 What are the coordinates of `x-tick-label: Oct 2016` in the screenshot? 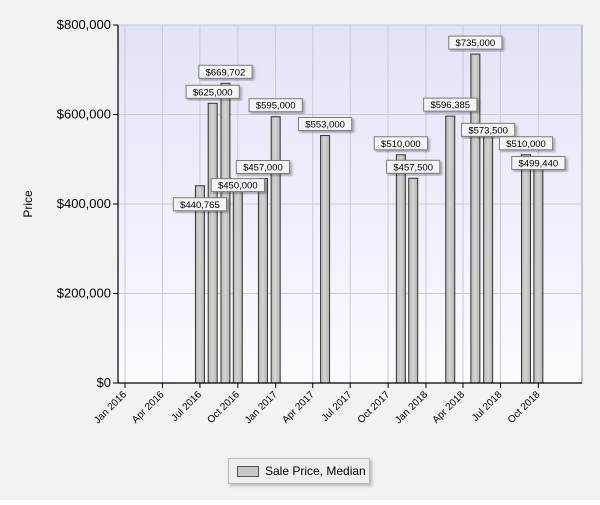 It's located at (223, 407).